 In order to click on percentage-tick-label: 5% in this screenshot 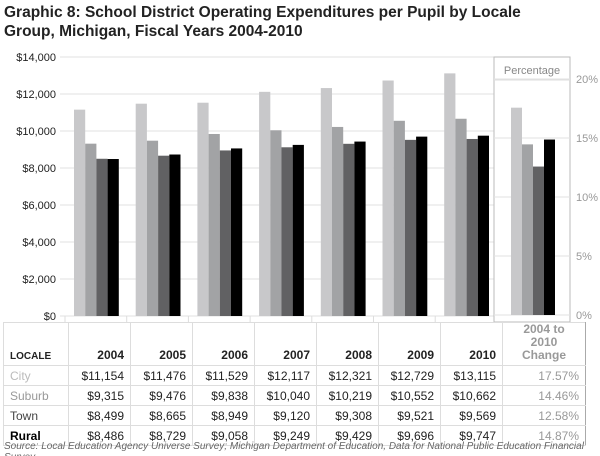, I will do `click(584, 257)`.